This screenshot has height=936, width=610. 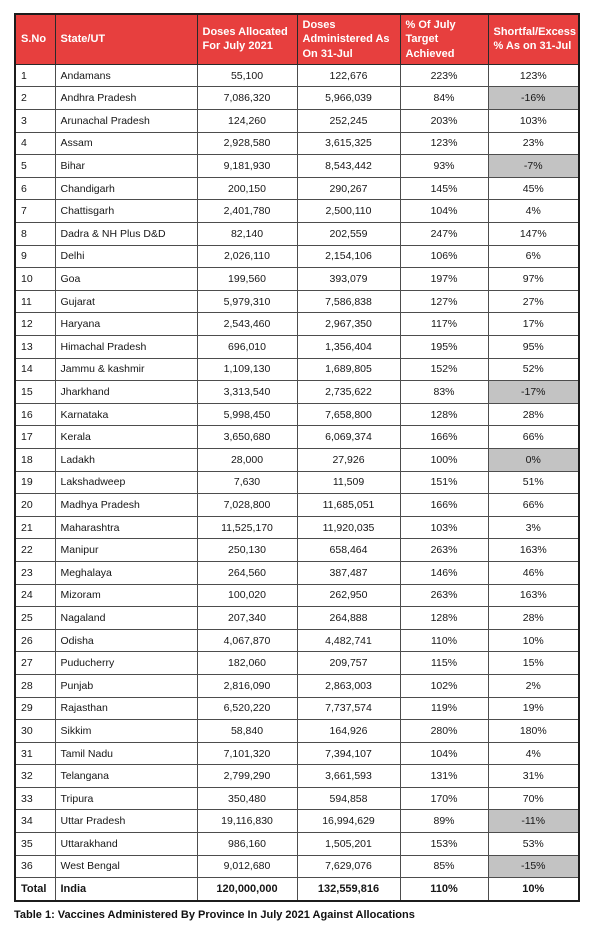 I want to click on cell-shortfall-excess: -17%, so click(x=533, y=392).